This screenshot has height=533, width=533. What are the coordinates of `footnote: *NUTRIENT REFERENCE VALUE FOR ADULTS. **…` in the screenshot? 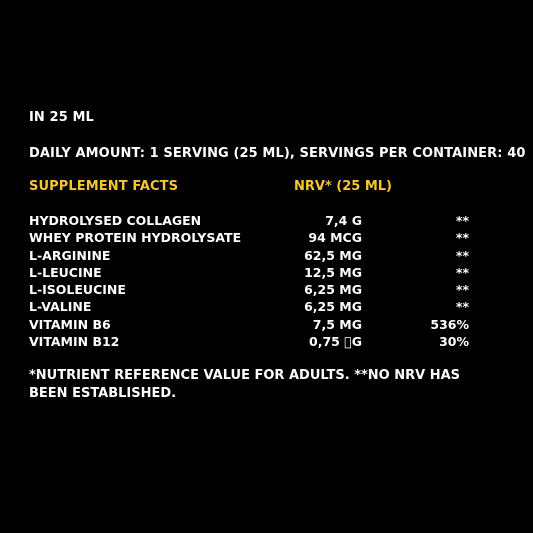 It's located at (245, 384).